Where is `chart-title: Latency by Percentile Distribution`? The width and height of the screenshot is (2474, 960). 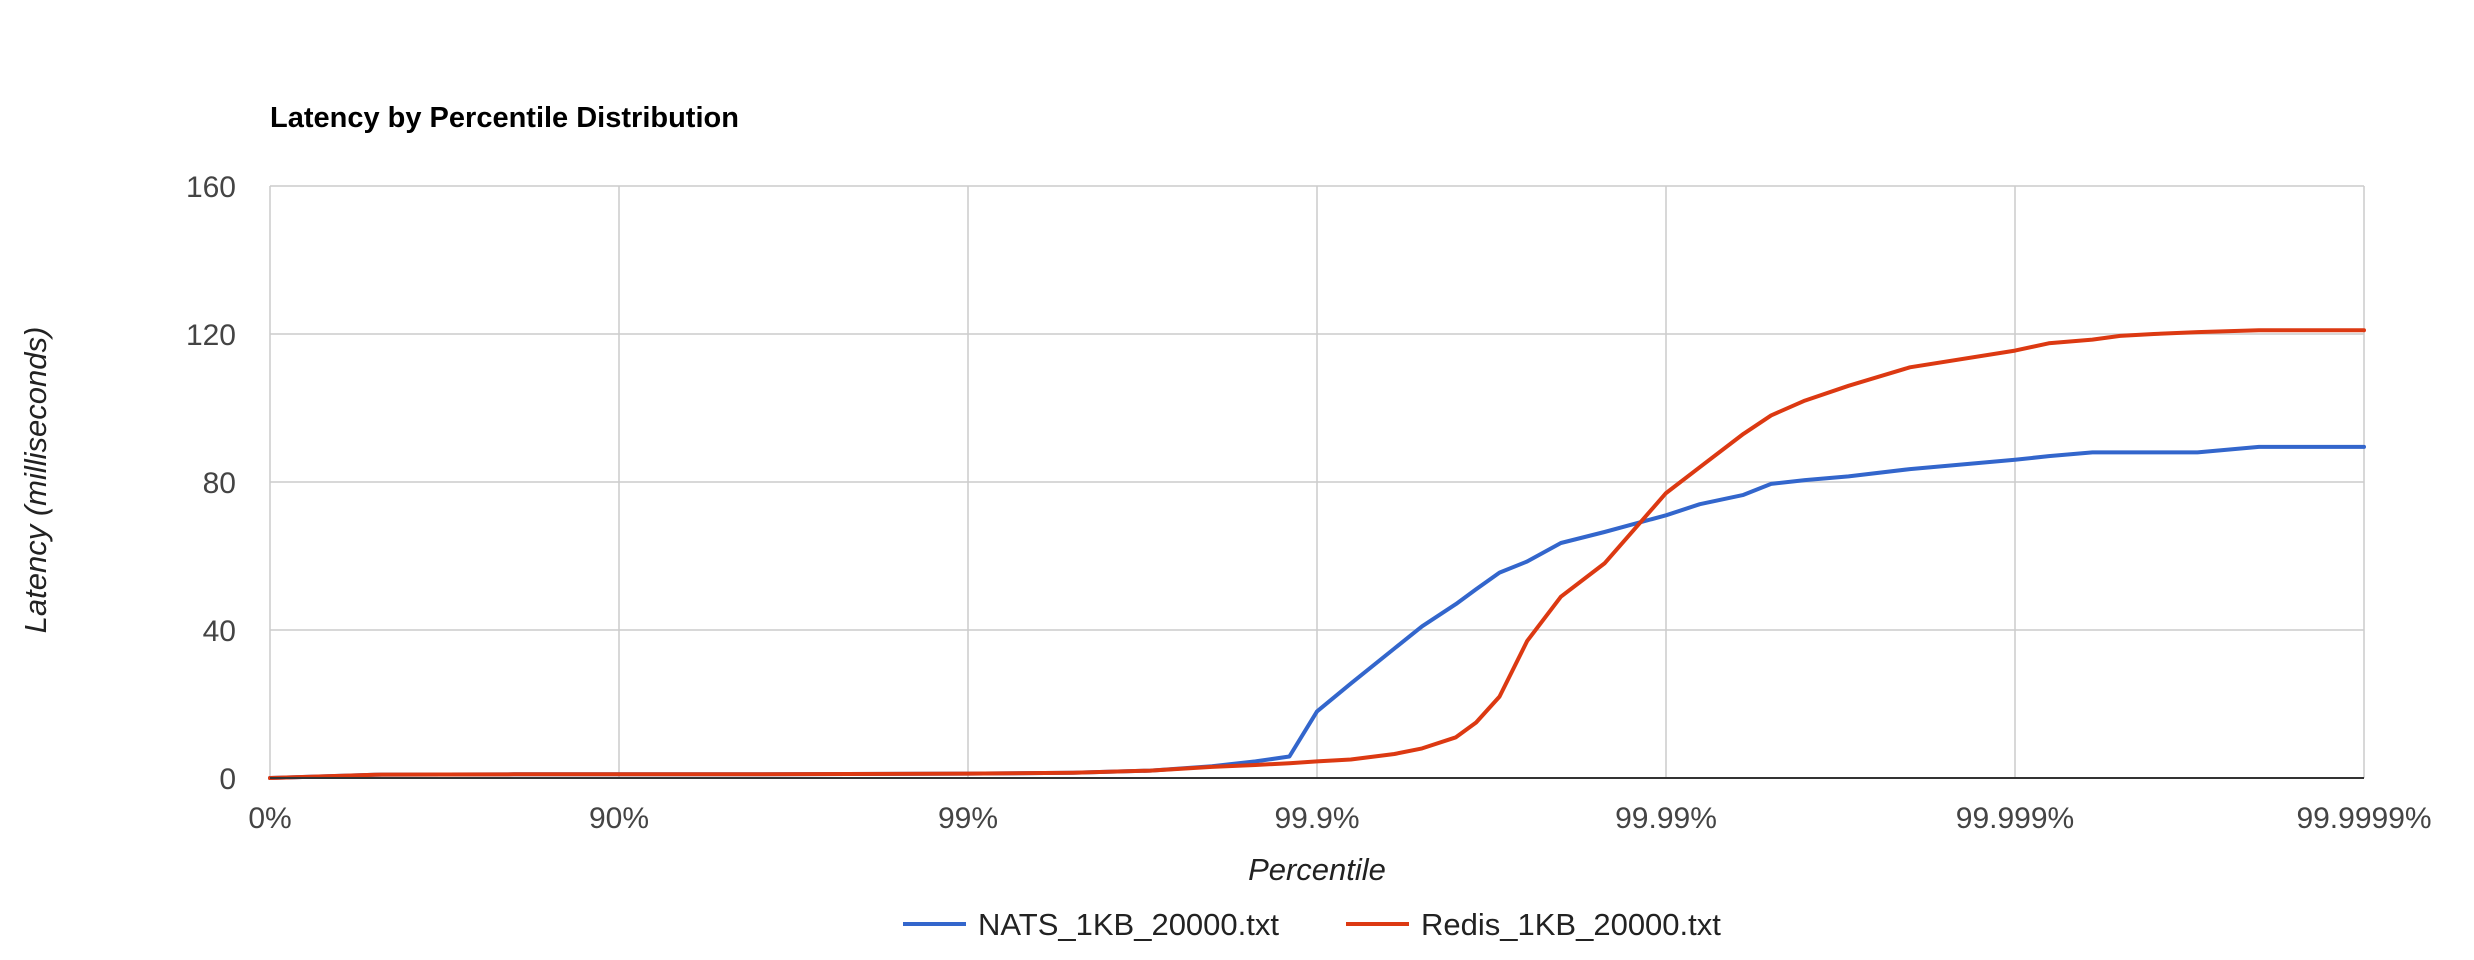 chart-title: Latency by Percentile Distribution is located at coordinates (504, 118).